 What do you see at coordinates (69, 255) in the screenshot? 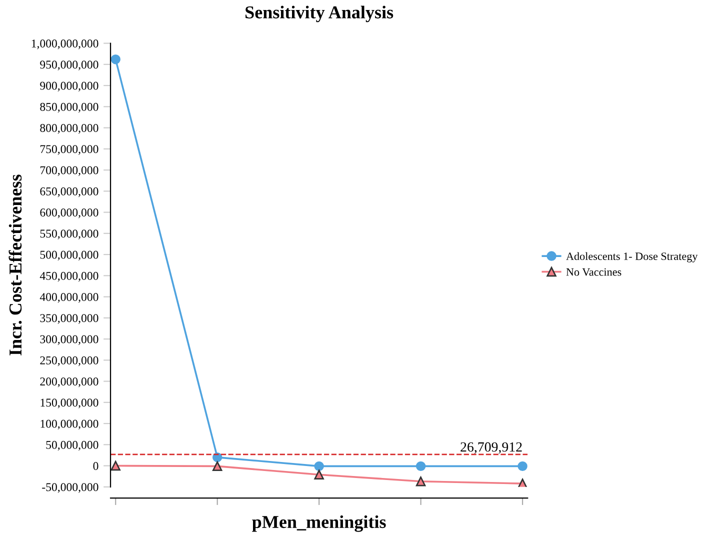
I see `y-tick-label: 500,000,000` at bounding box center [69, 255].